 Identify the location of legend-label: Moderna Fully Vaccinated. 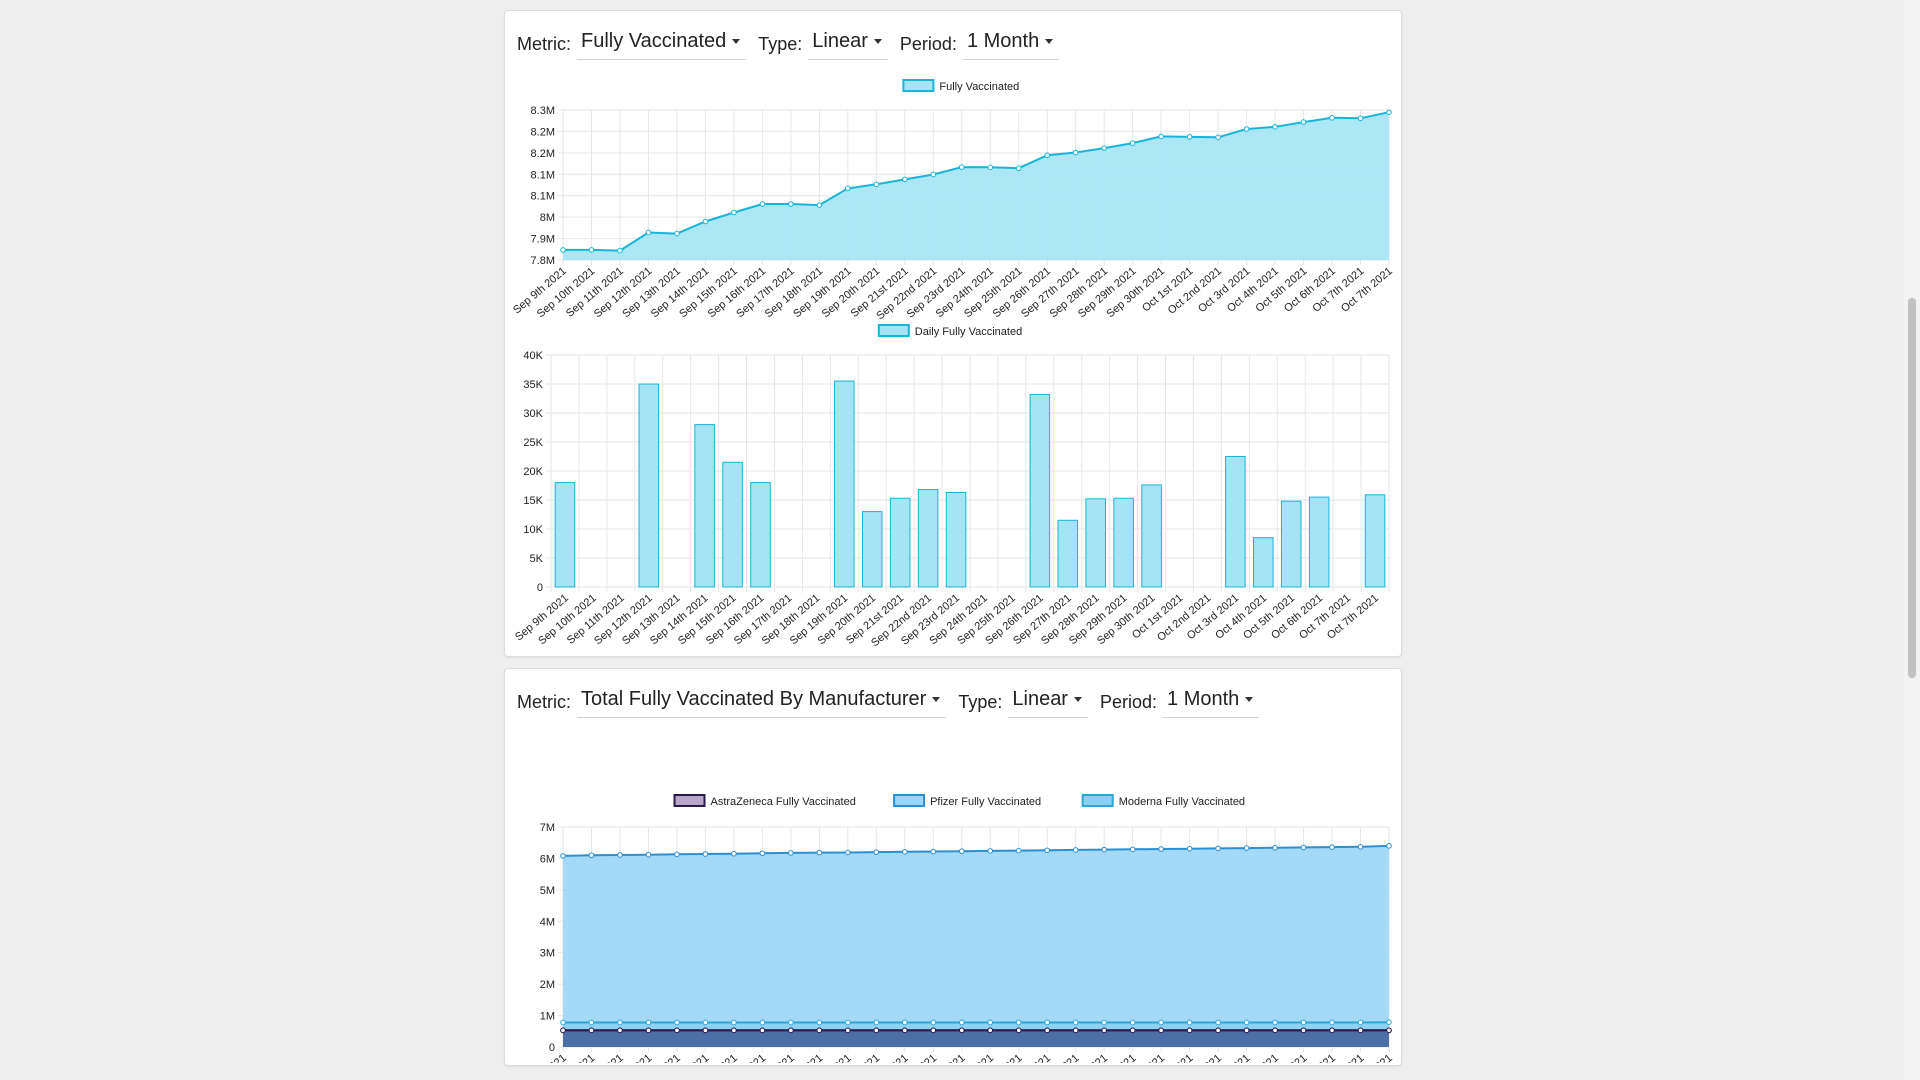
(1182, 802).